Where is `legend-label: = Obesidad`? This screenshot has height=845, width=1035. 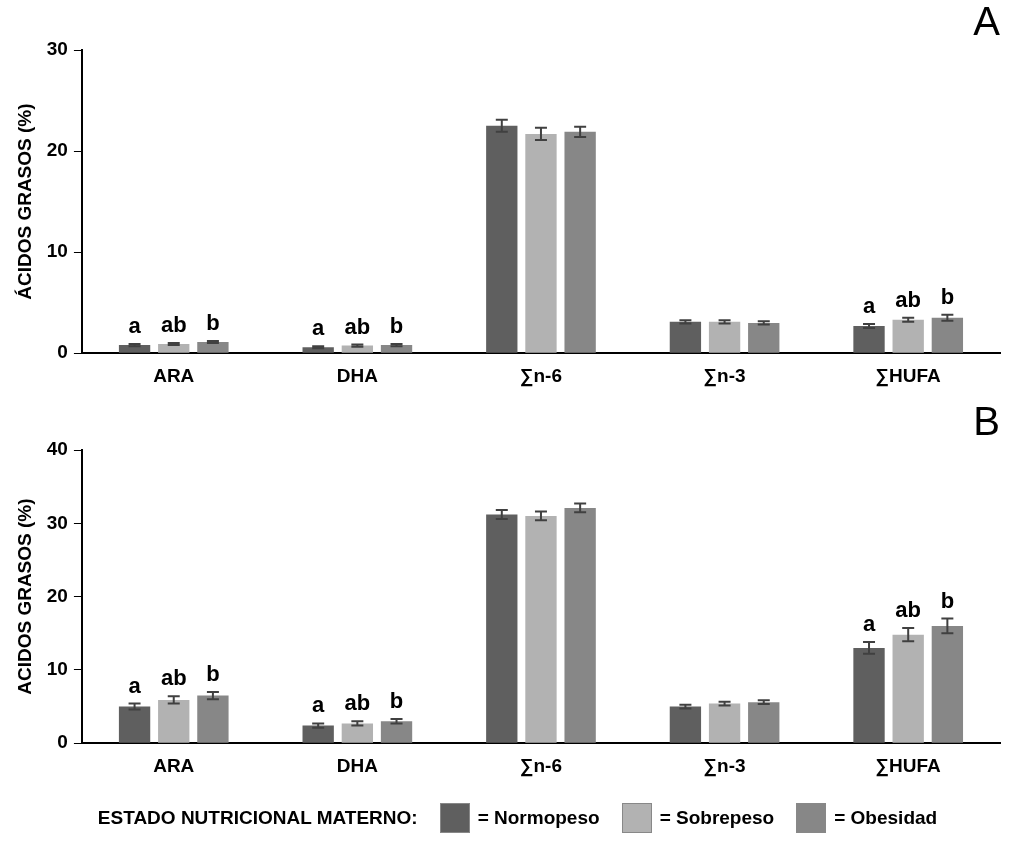 legend-label: = Obesidad is located at coordinates (886, 817).